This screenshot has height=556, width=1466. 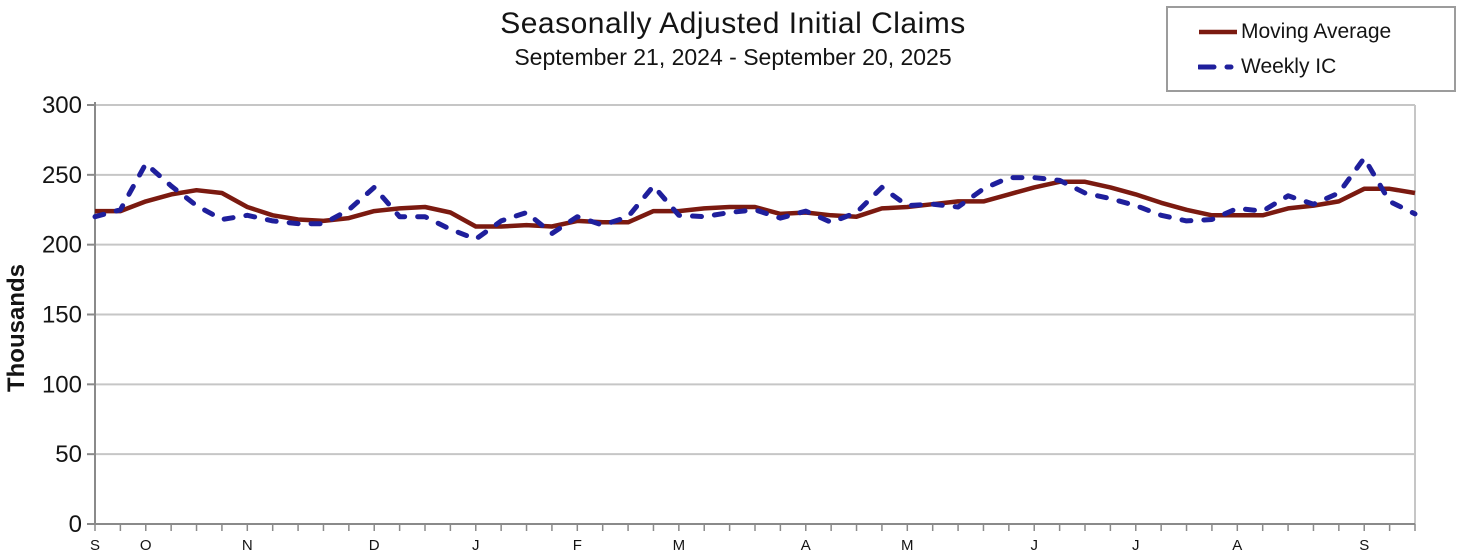 I want to click on x-month-label: O, so click(x=146, y=545).